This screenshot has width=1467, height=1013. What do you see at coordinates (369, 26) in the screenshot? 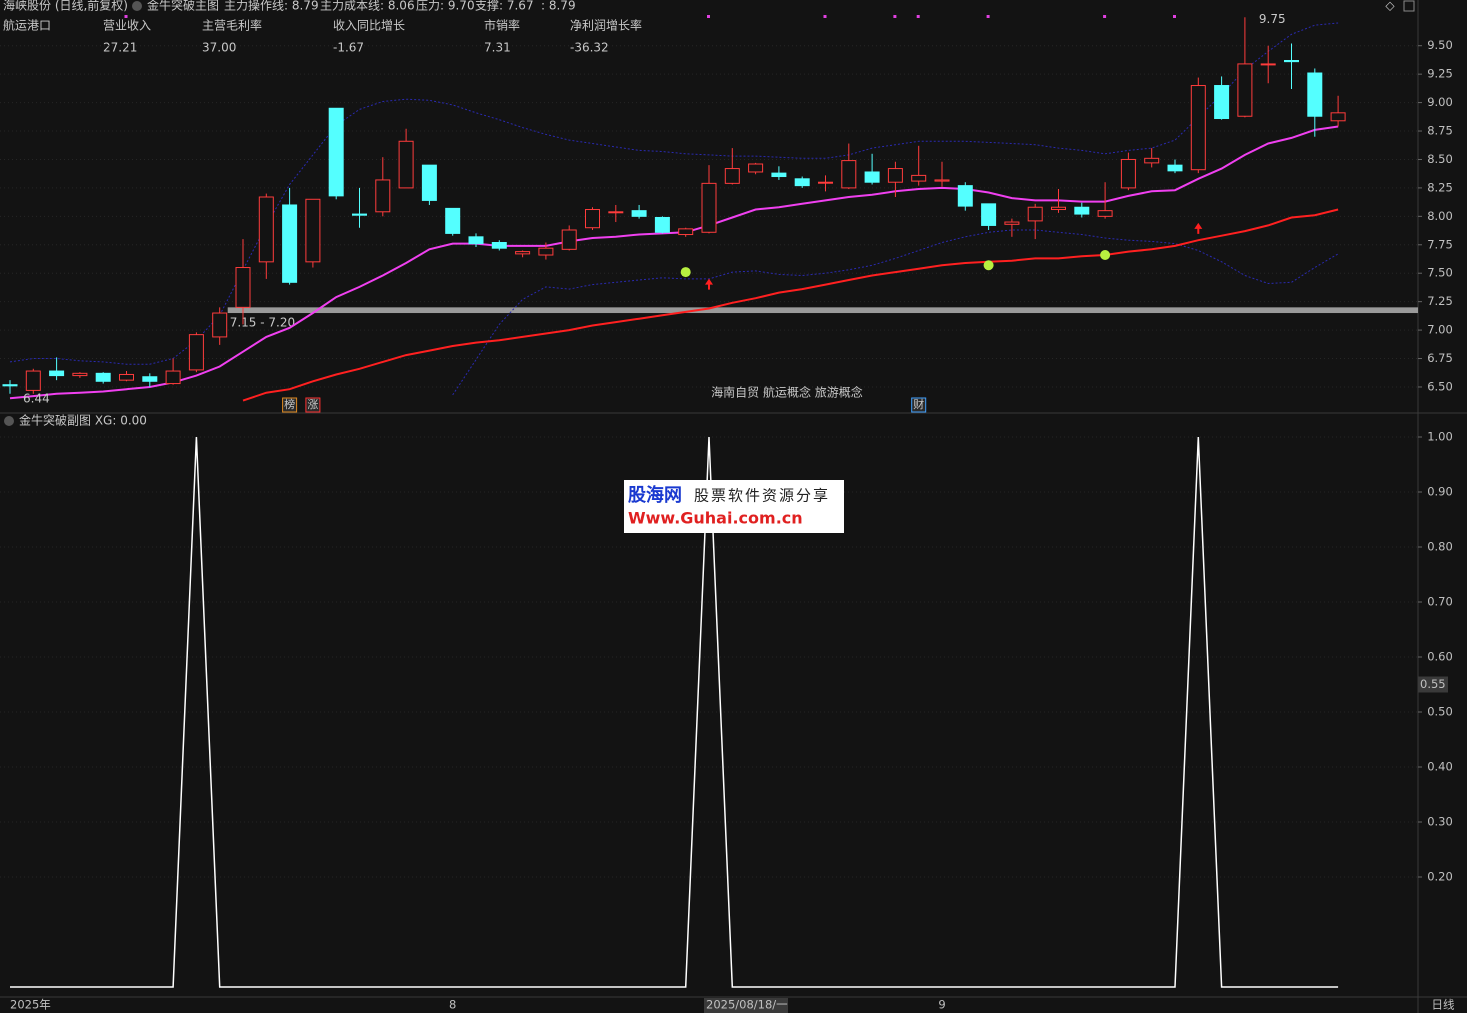
I see `fundamental-label: 收入同比增长` at bounding box center [369, 26].